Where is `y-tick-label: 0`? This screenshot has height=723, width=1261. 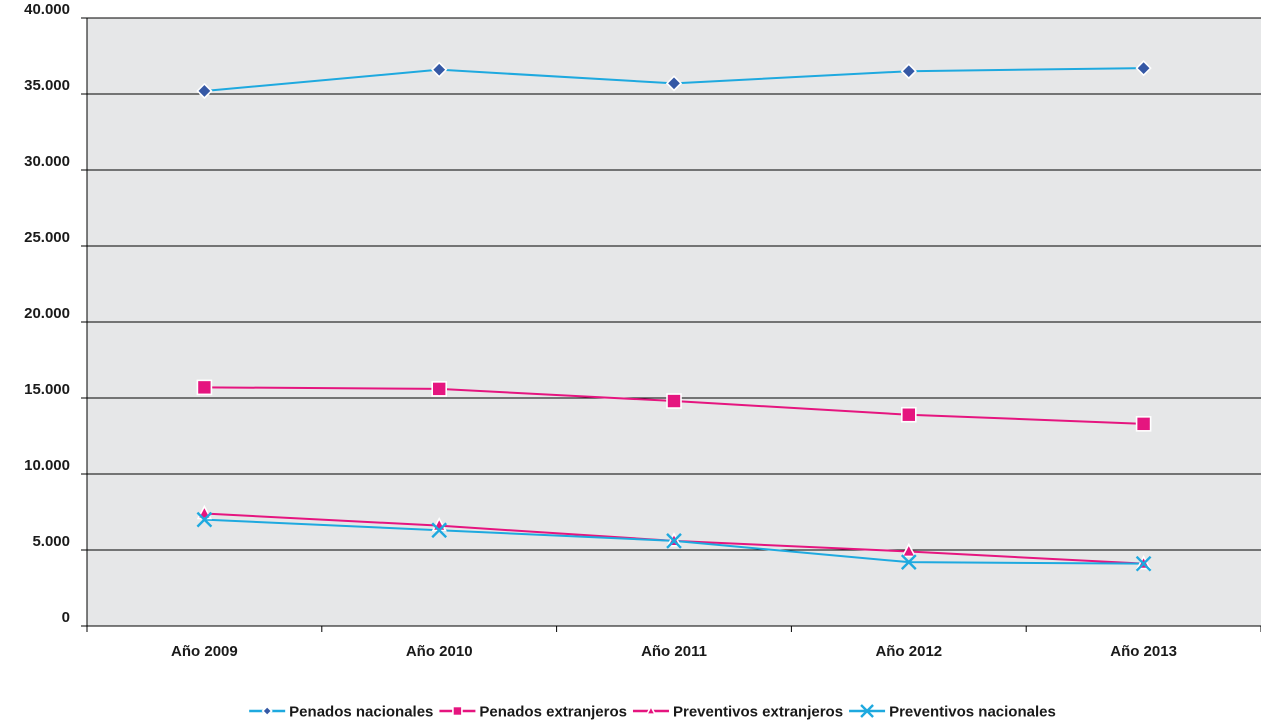
y-tick-label: 0 is located at coordinates (66, 617).